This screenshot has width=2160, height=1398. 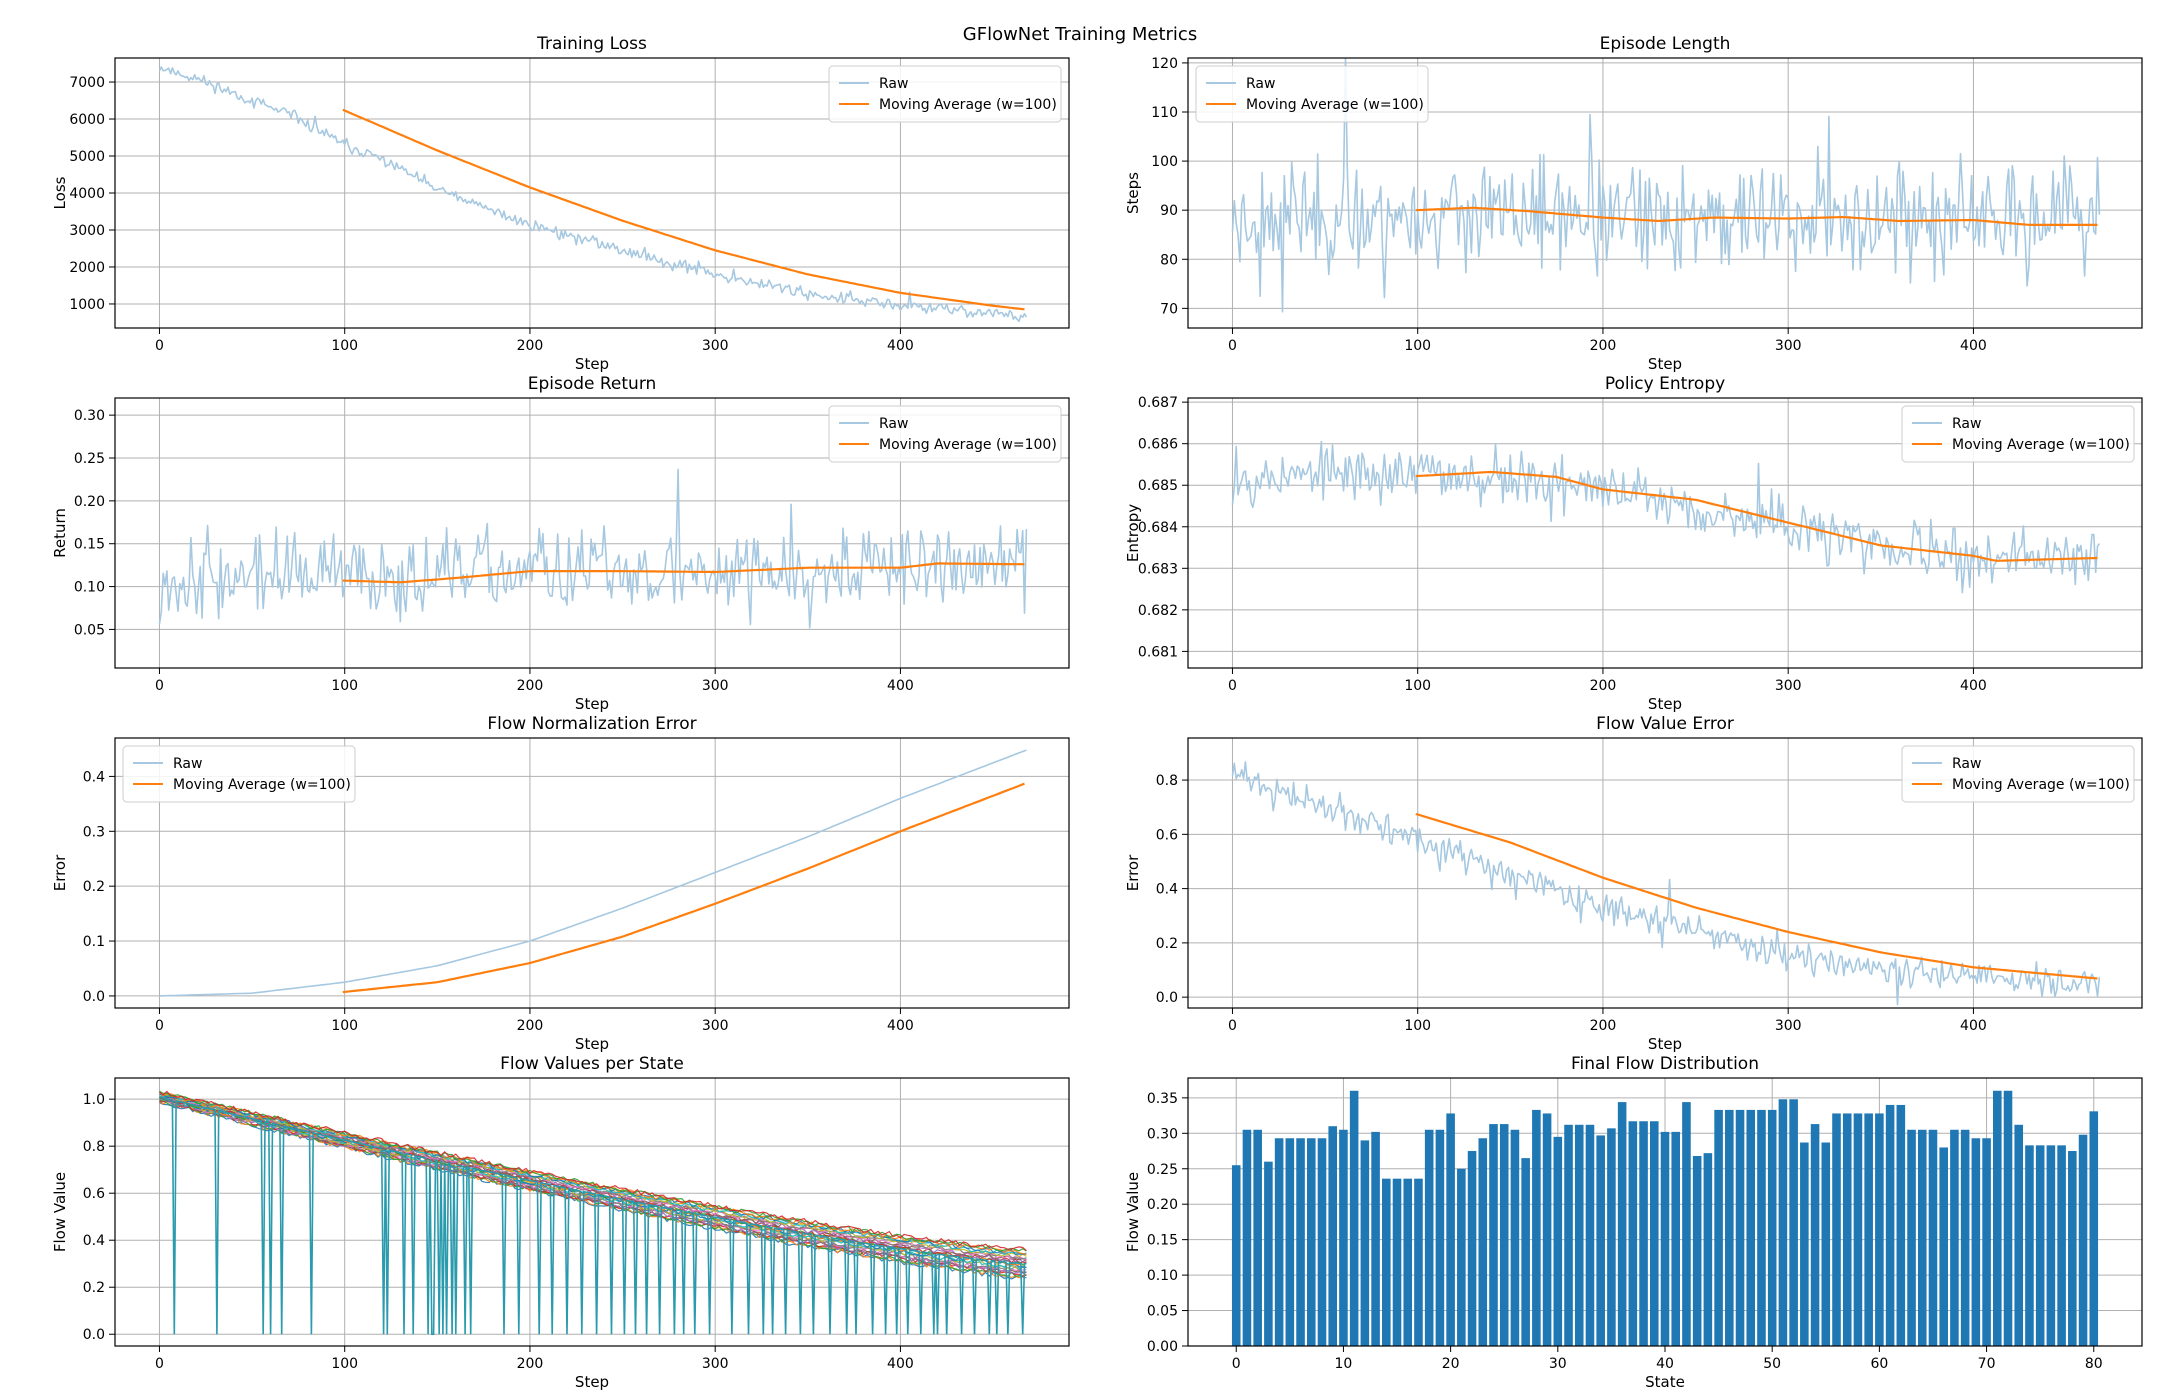 I want to click on y-tick-label: 7000, so click(x=87, y=83).